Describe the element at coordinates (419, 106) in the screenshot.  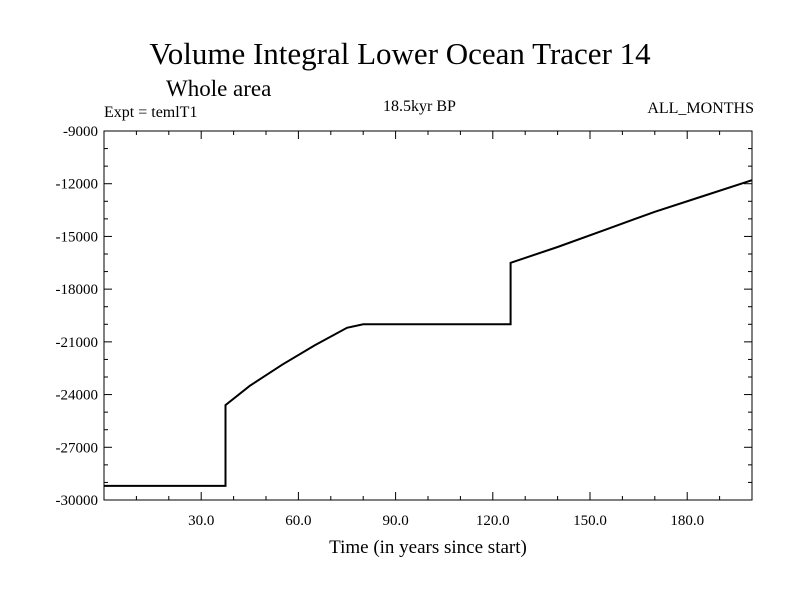
I see `period-label: 18.5kyr BP` at that location.